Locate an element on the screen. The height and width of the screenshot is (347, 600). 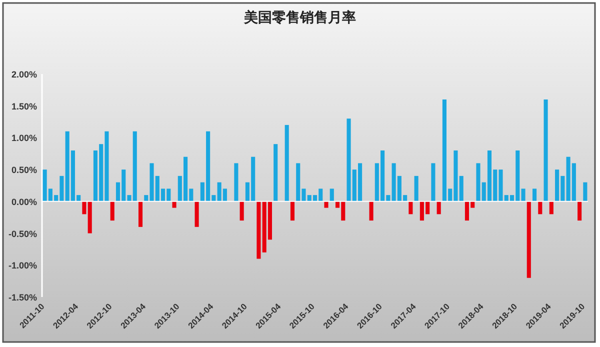
y-tick-label: -1.00% is located at coordinates (22, 265).